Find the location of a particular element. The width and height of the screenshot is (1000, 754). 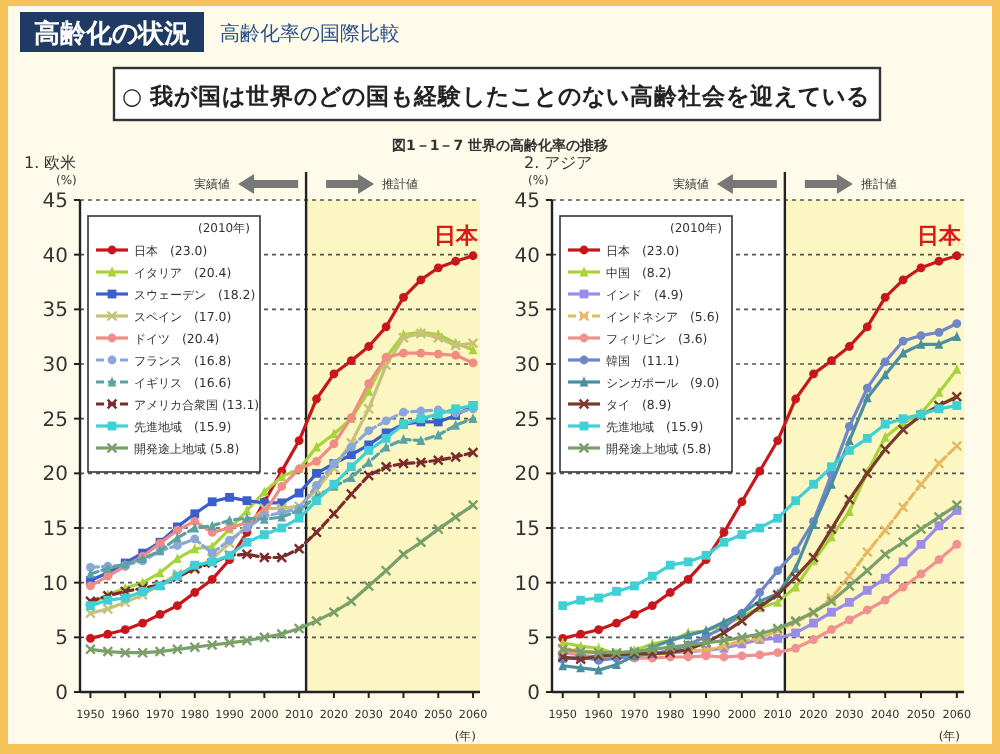

chart-title: 2. アジア is located at coordinates (558, 163).